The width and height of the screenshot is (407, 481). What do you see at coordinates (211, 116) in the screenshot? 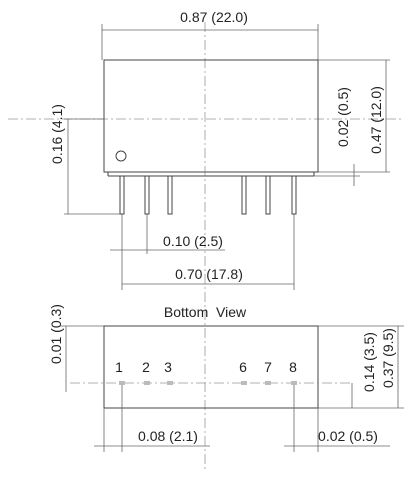
I see `module-body` at bounding box center [211, 116].